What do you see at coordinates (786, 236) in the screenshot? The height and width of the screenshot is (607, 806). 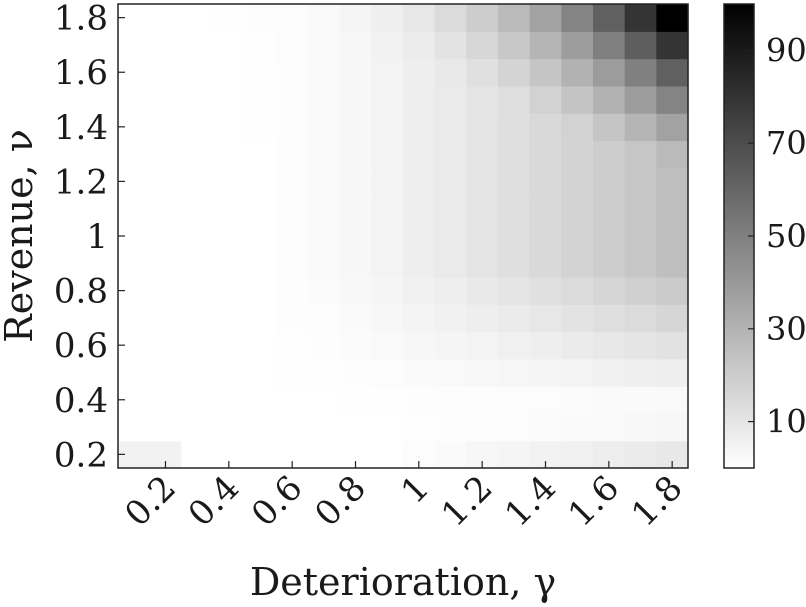 I see `colorbar-tick-label: 50` at bounding box center [786, 236].